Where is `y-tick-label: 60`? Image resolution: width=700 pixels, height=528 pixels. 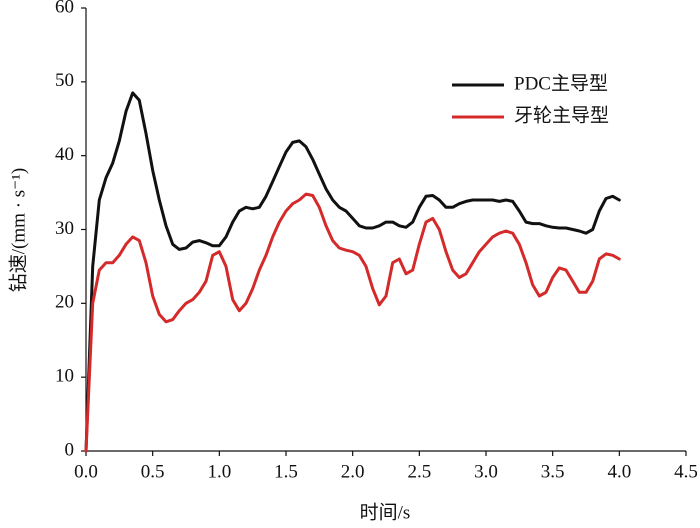
y-tick-label: 60 is located at coordinates (64, 8).